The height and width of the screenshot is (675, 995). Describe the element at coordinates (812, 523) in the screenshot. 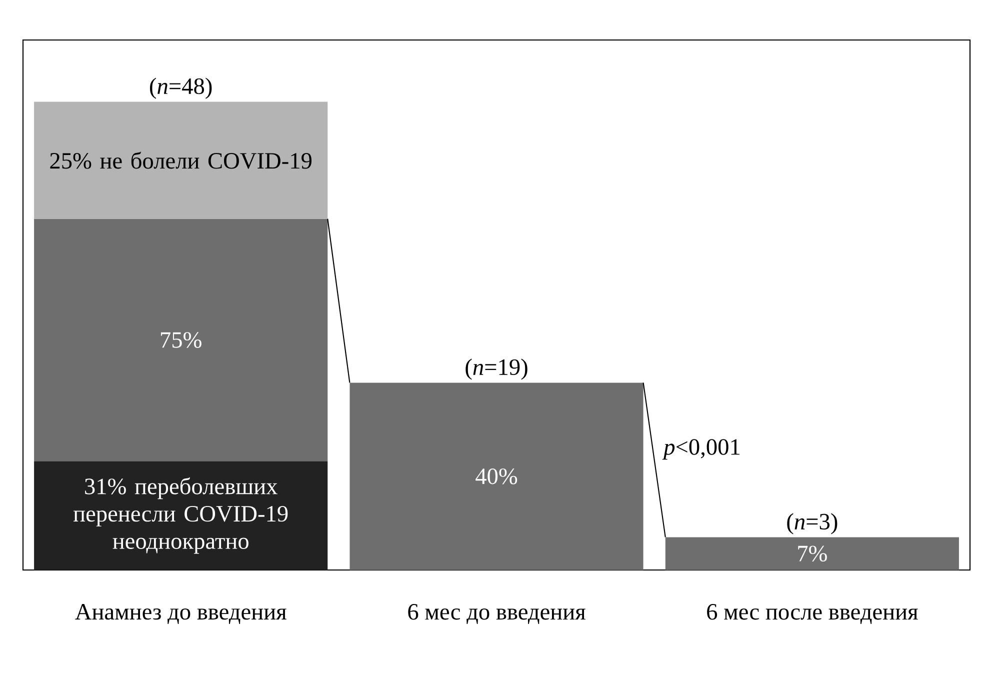

I see `annotation: (n=3)` at that location.